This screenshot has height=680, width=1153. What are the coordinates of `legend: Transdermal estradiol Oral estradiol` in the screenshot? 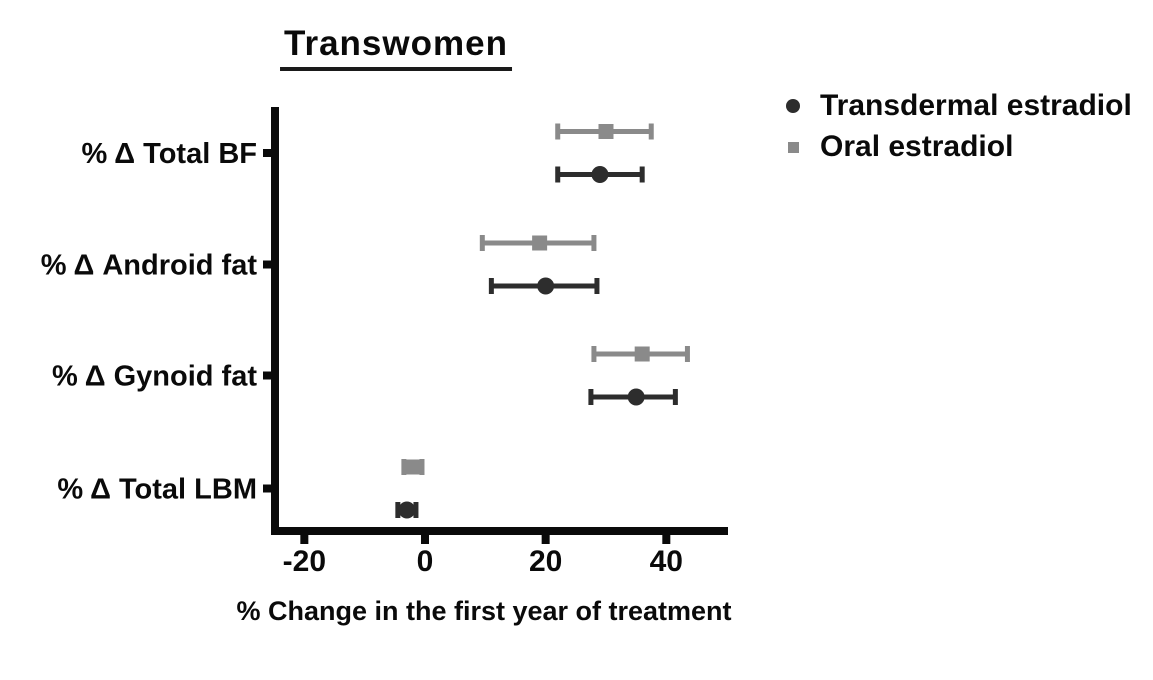 It's located at (959, 130).